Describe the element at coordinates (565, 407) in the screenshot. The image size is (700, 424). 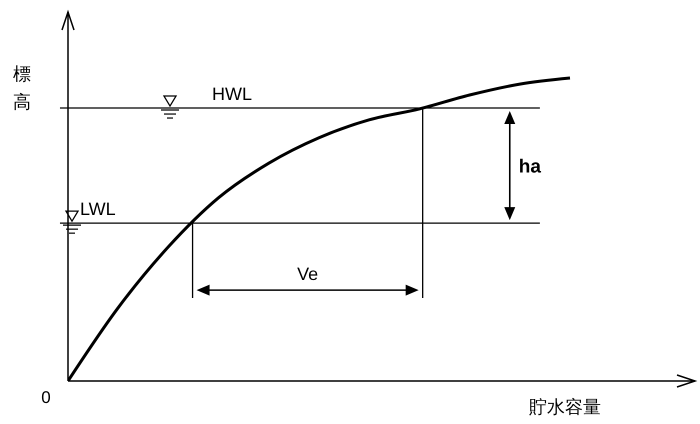
I see `x-axis-title: 貯水容量` at that location.